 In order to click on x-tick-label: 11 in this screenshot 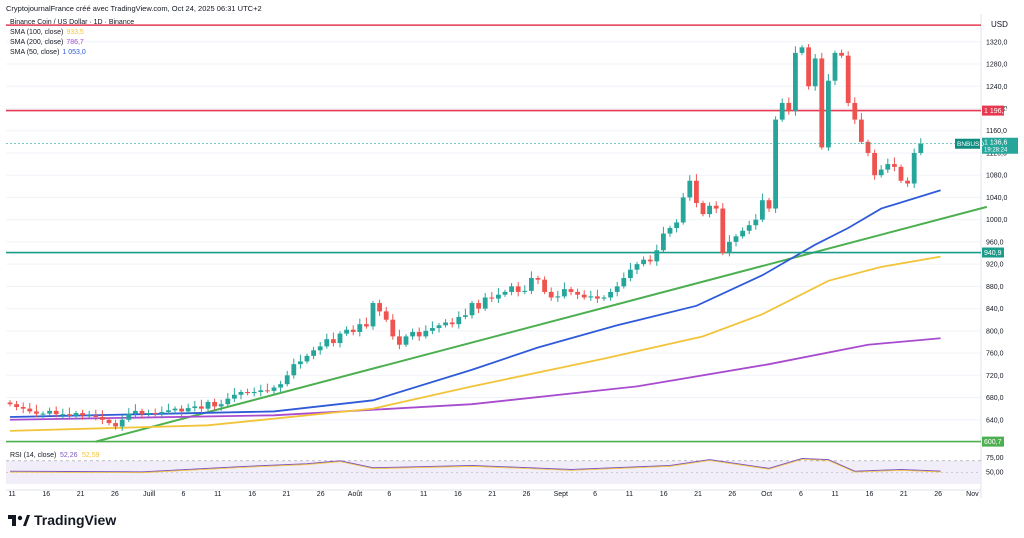, I will do `click(835, 494)`.